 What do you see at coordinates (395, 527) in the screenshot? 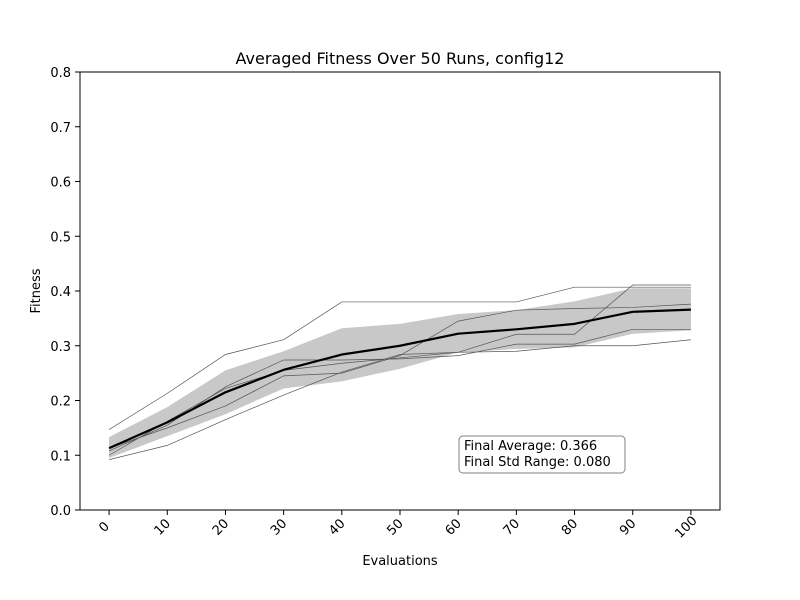
I see `x-tick-label: 50` at bounding box center [395, 527].